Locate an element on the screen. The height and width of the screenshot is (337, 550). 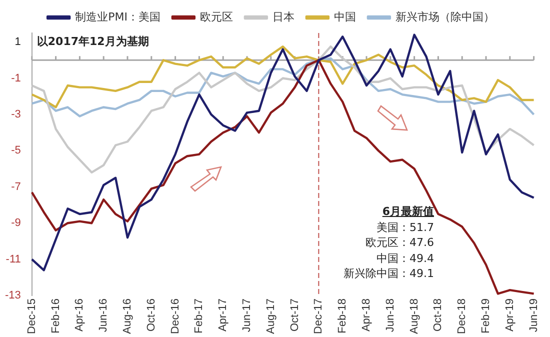
x-tick-label: Apr-17 is located at coordinates (223, 315).